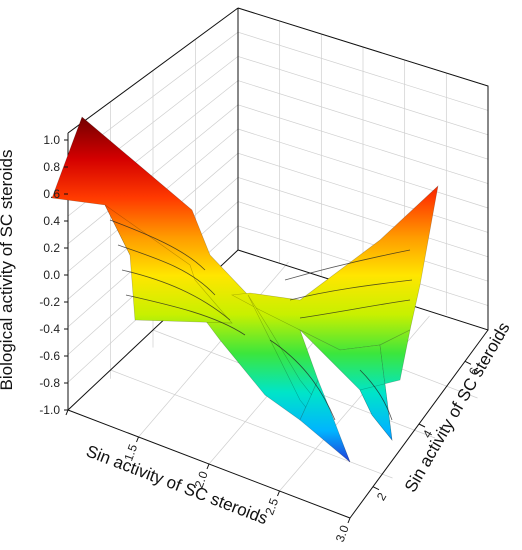 Image resolution: width=522 pixels, height=550 pixels. What do you see at coordinates (130, 452) in the screenshot?
I see `x-tick-label: 1.5` at bounding box center [130, 452].